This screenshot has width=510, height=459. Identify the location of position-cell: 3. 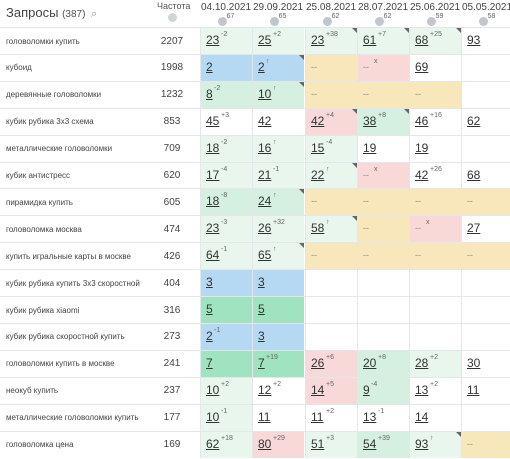
(278, 283).